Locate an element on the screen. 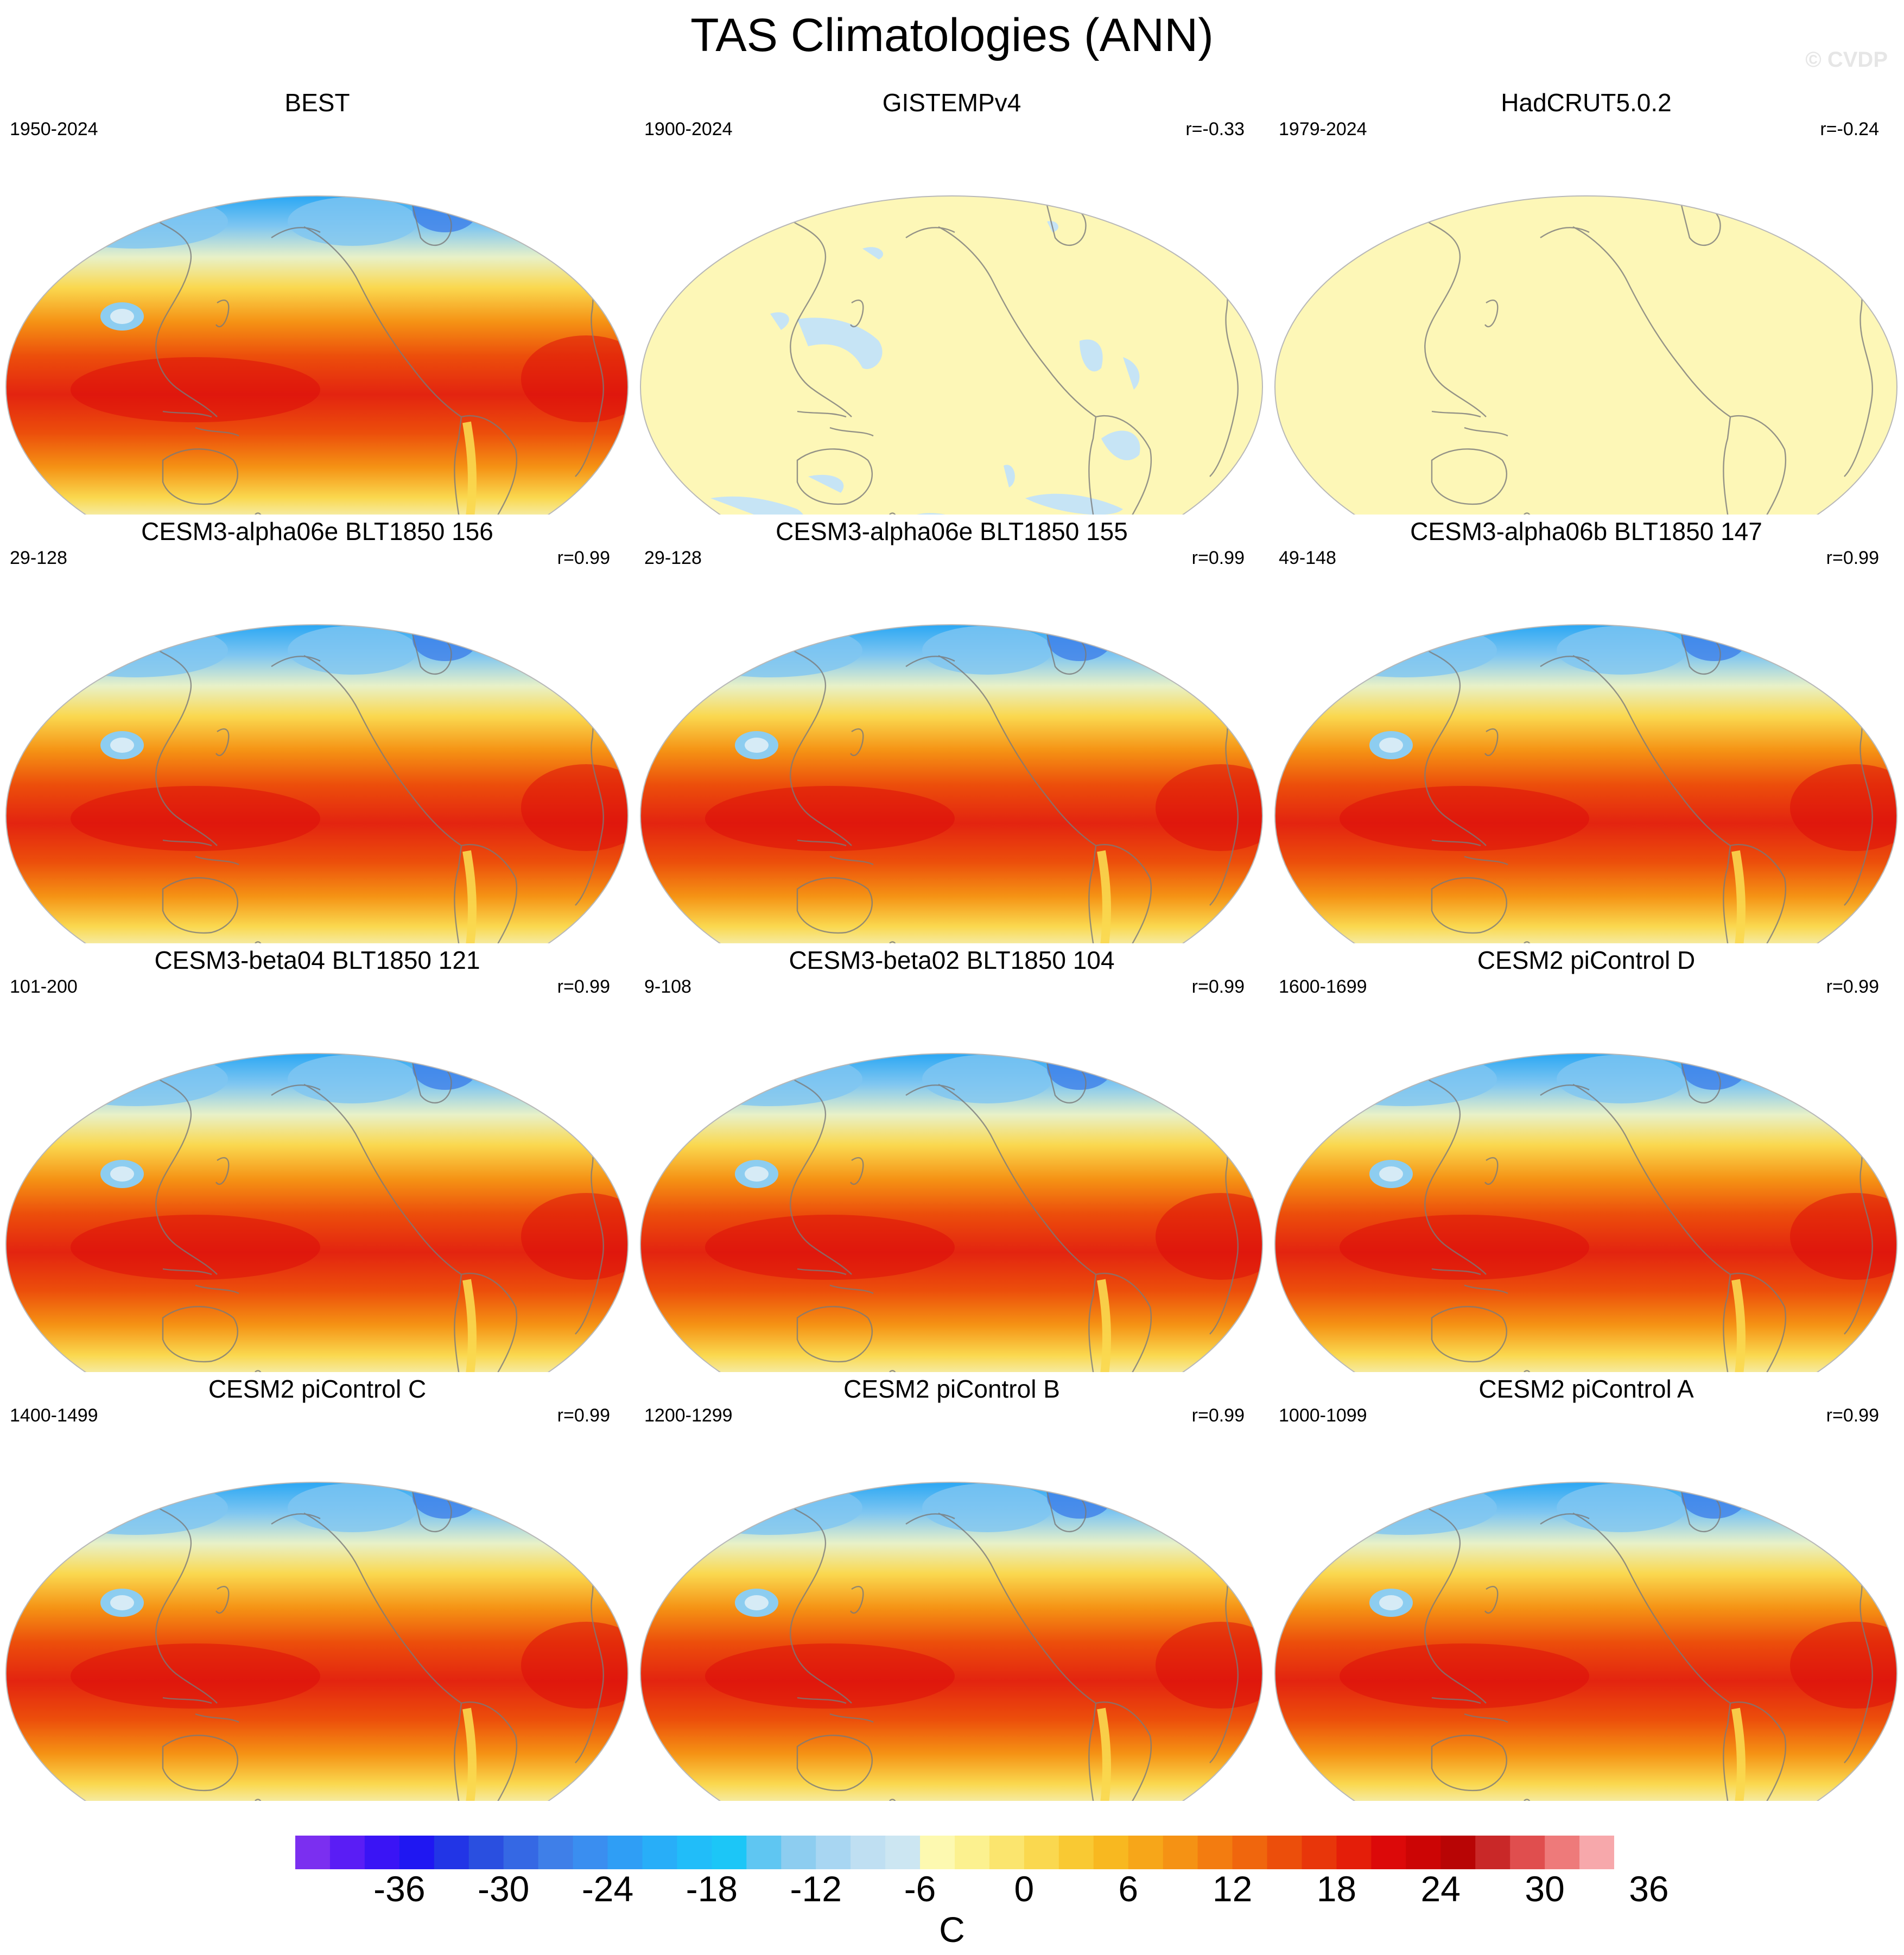 This screenshot has width=1904, height=1955. panel-title: CESM3-beta04 BLT1850 121 is located at coordinates (317, 960).